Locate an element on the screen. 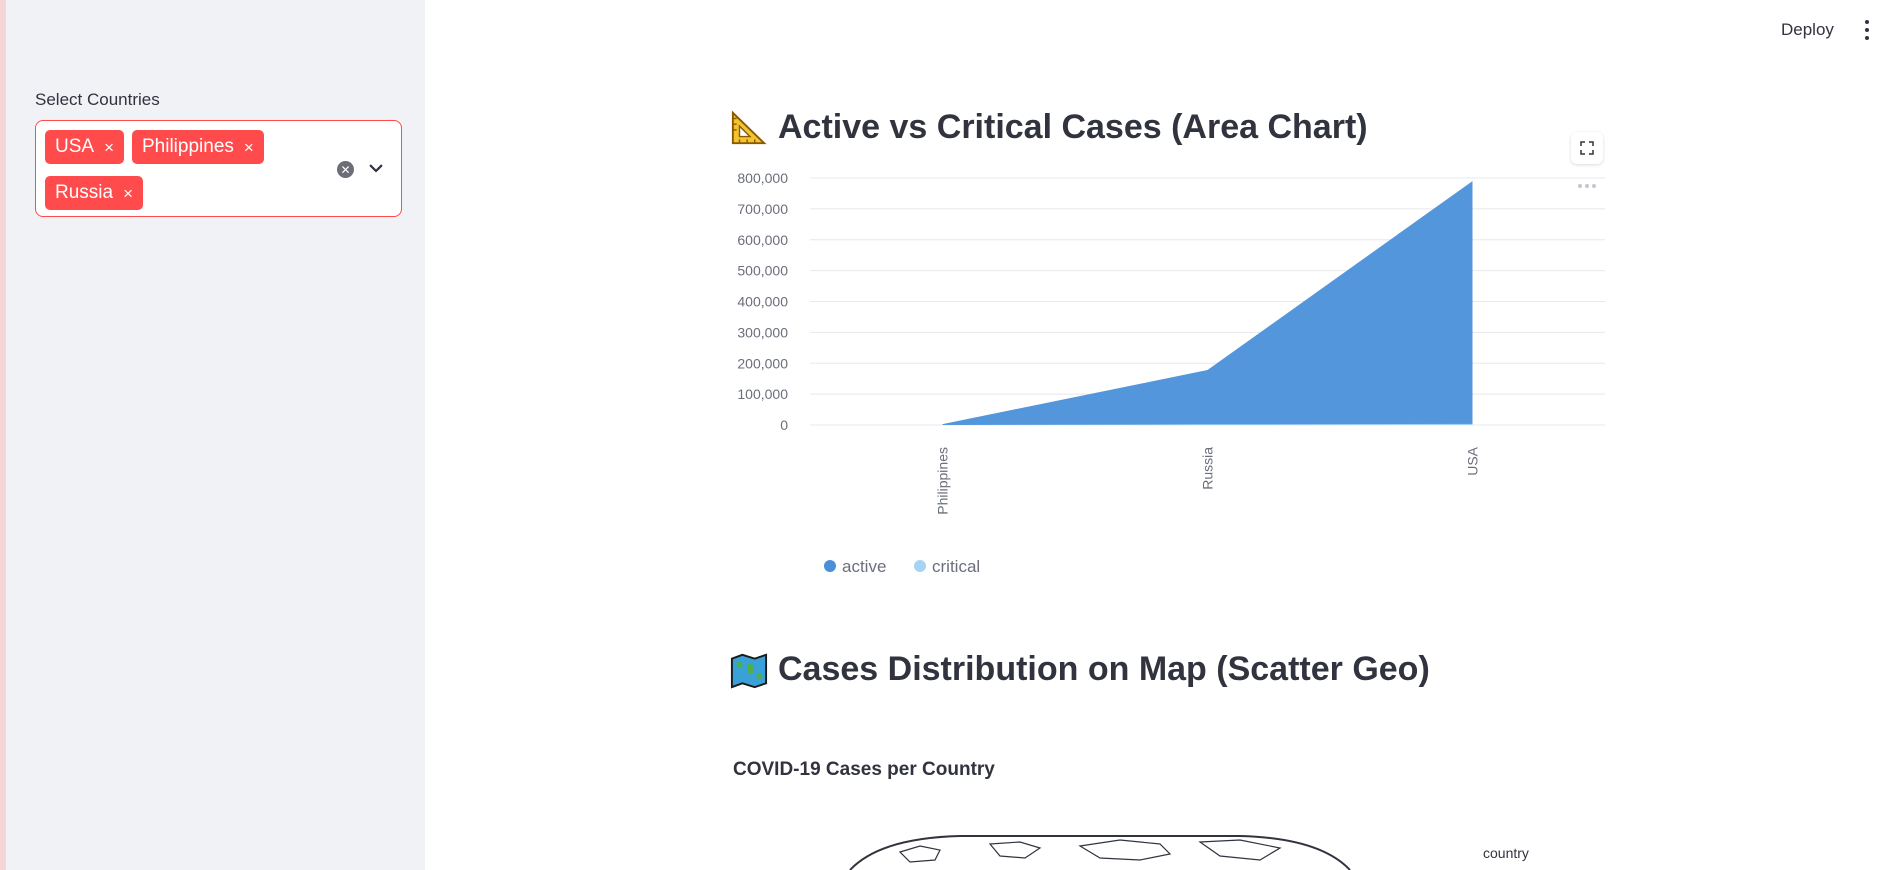 The height and width of the screenshot is (870, 1891). clear-all-icon: ✕ is located at coordinates (345, 169).